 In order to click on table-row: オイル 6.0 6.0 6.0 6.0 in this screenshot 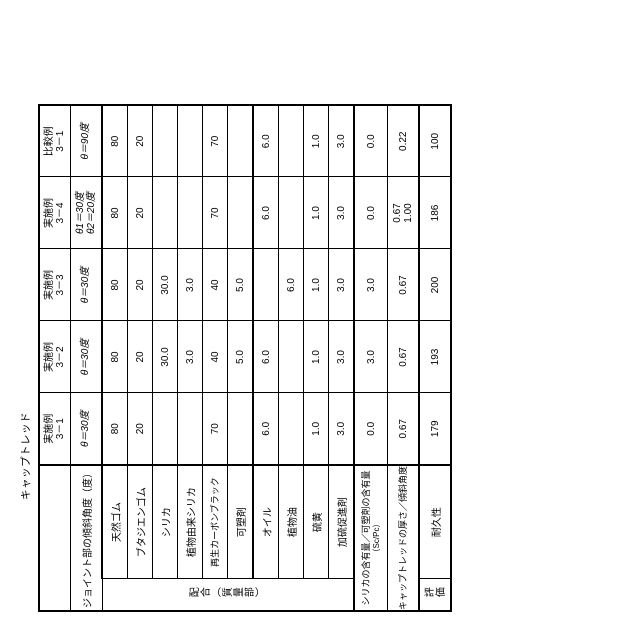, I will do `click(266, 357)`.